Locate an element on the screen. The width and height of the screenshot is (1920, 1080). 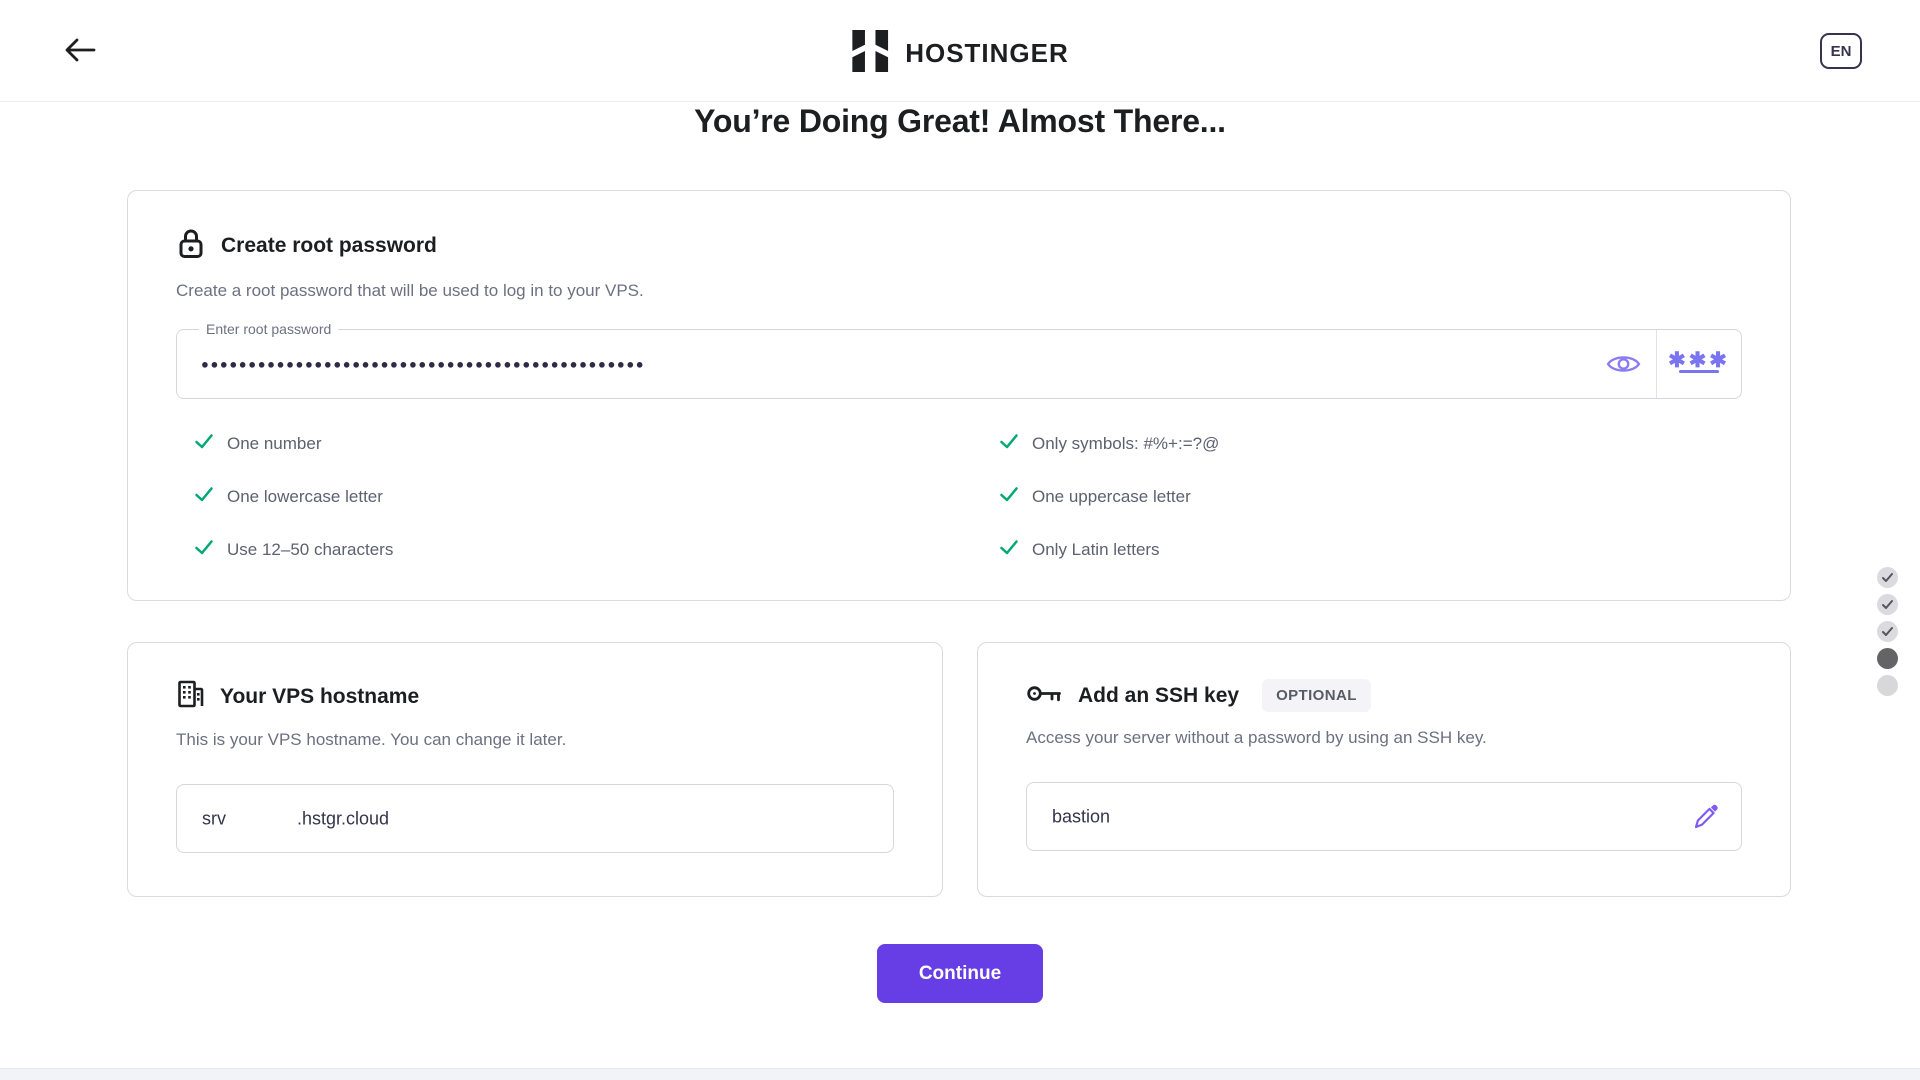
language-button: EN is located at coordinates (1841, 51).